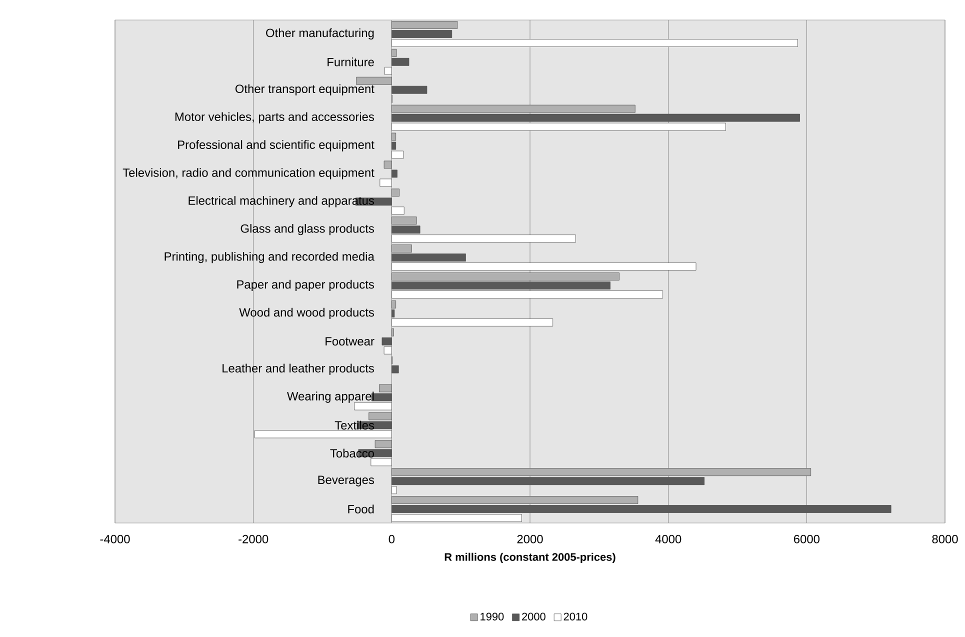 This screenshot has height=637, width=965. I want to click on y-tick-label: Footwear, so click(350, 341).